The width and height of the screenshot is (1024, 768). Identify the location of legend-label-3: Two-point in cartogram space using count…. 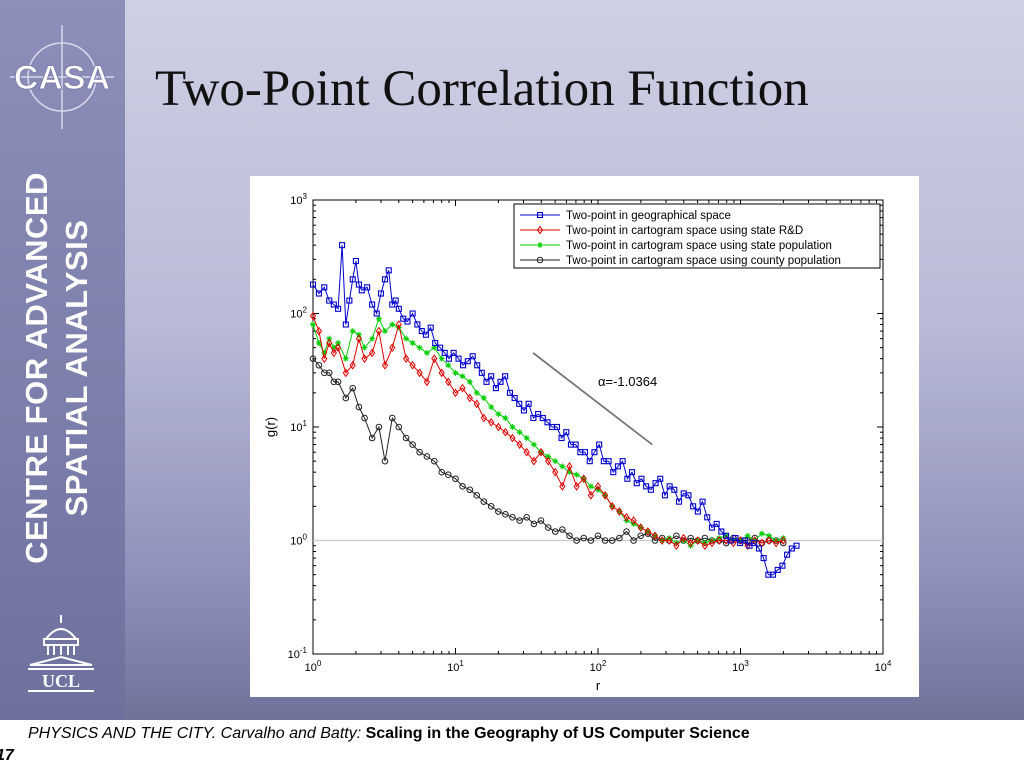
(703, 261).